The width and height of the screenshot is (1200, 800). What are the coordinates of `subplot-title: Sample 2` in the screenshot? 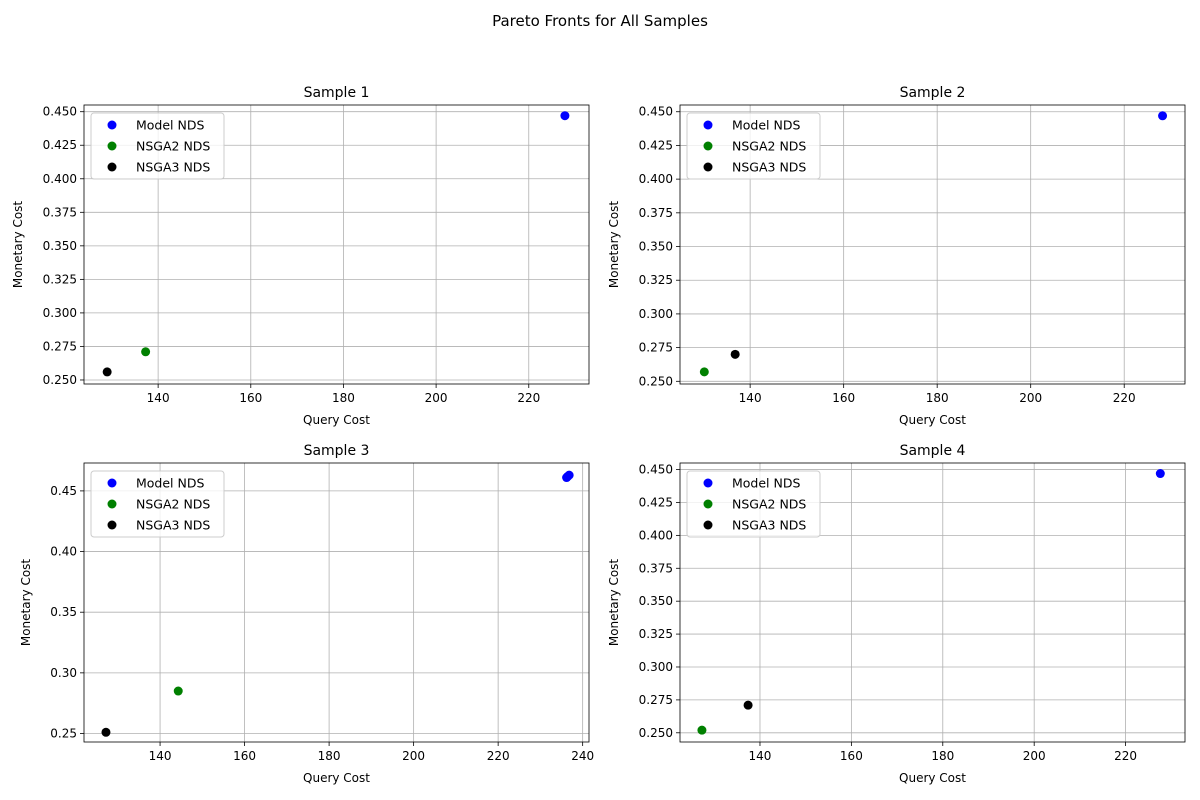 It's located at (933, 93).